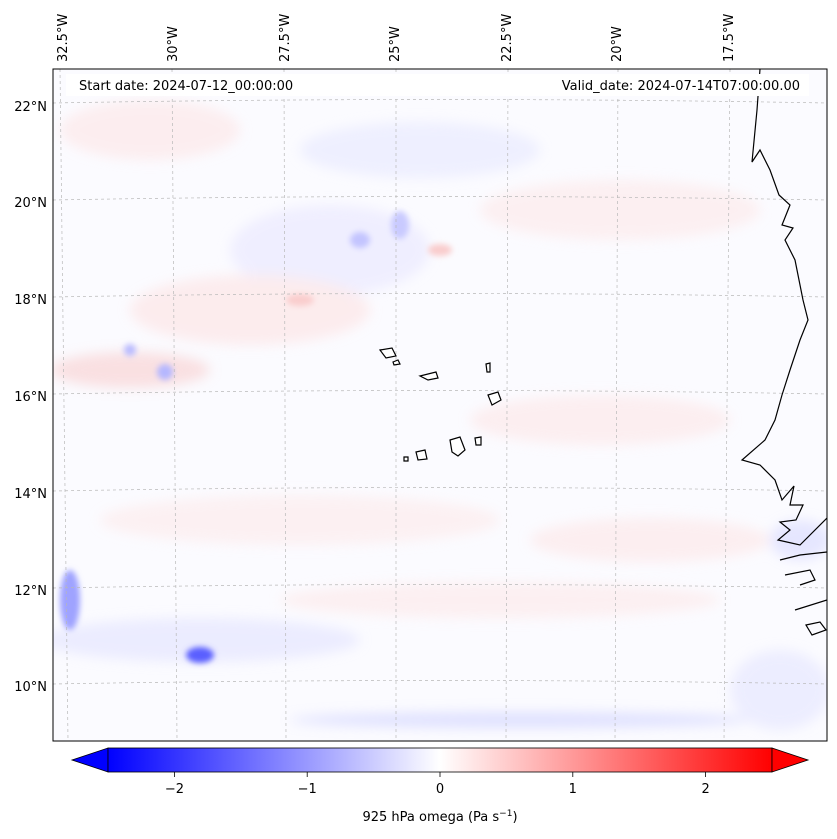 The width and height of the screenshot is (837, 839). Describe the element at coordinates (494, 398) in the screenshot. I see `island-boa-vista` at that location.